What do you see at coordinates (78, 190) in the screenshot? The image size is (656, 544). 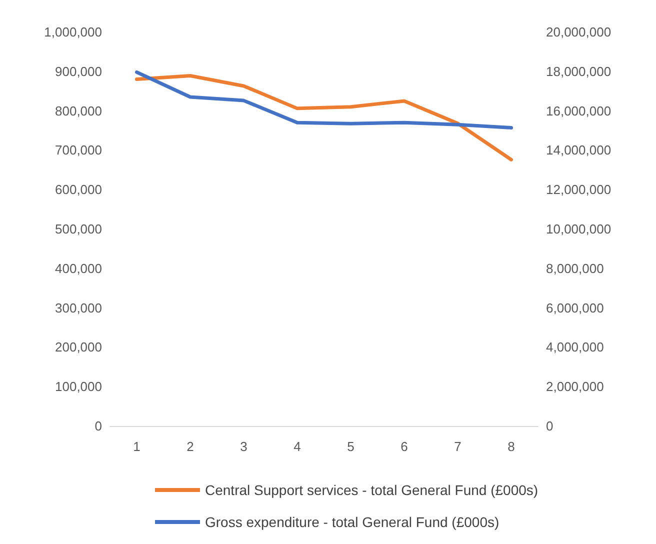 I see `y-tick-label: 600,000` at bounding box center [78, 190].